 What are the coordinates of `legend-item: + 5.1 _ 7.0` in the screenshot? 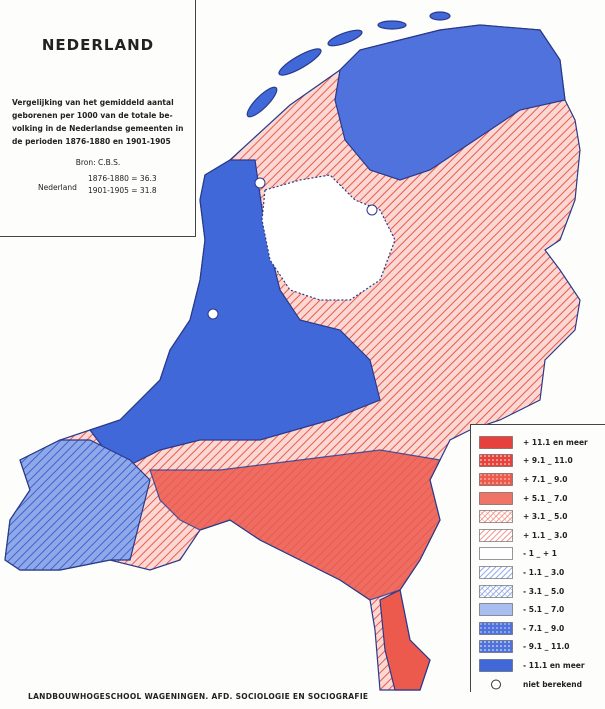 It's located at (542, 498).